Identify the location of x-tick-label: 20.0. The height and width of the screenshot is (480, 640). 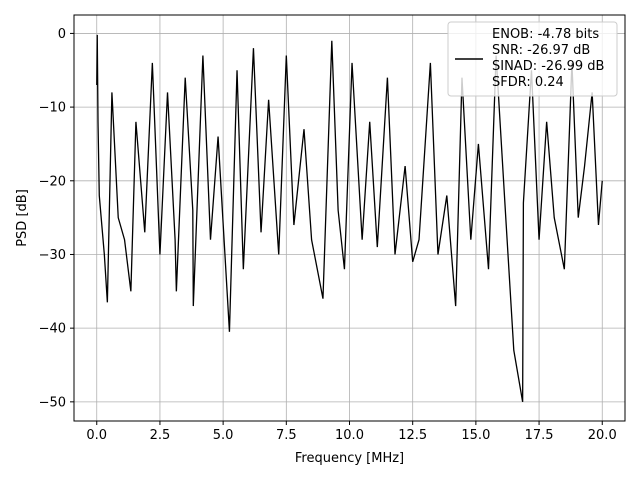
(602, 435).